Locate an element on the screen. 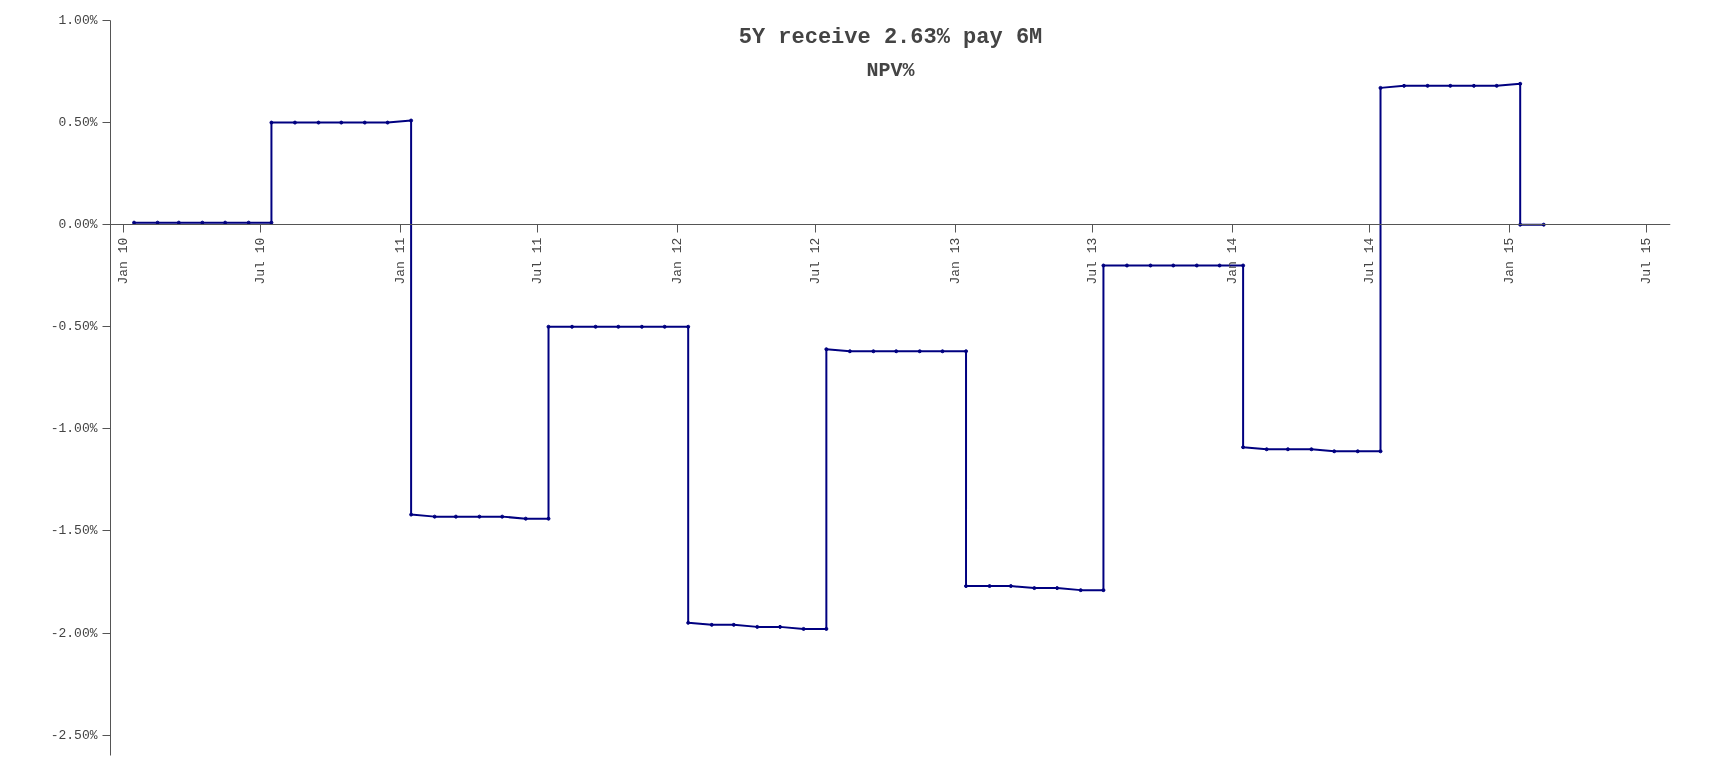 The image size is (1728, 781). x-tick-label: Jul 12 is located at coordinates (816, 261).